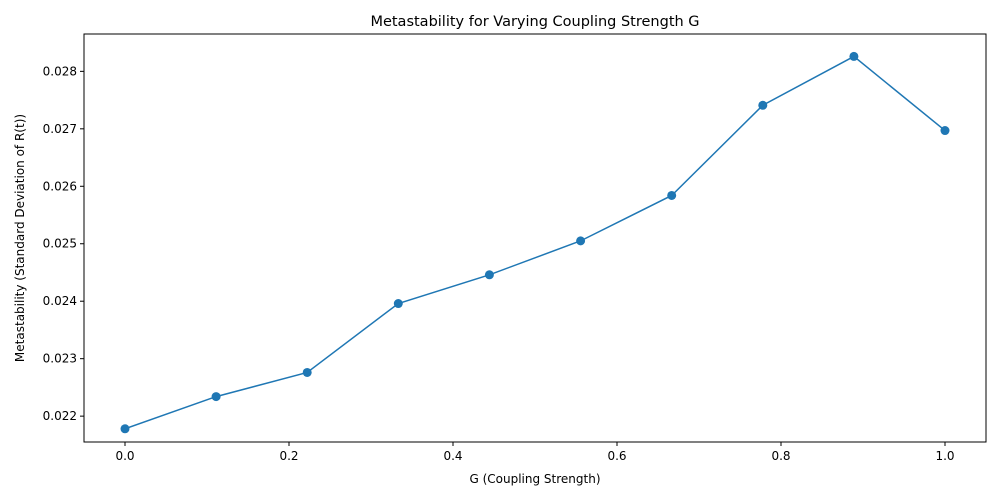 The height and width of the screenshot is (500, 1000). What do you see at coordinates (60, 129) in the screenshot?
I see `y-tick-label: 0.027` at bounding box center [60, 129].